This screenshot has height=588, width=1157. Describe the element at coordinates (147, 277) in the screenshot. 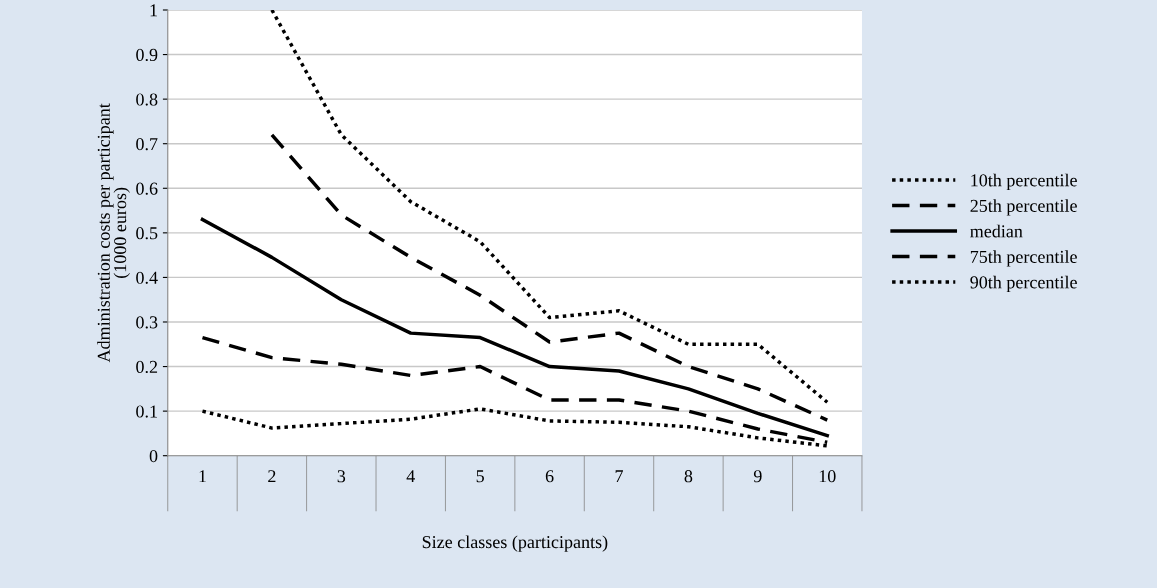

I see `y-tick-label: 0.4` at that location.